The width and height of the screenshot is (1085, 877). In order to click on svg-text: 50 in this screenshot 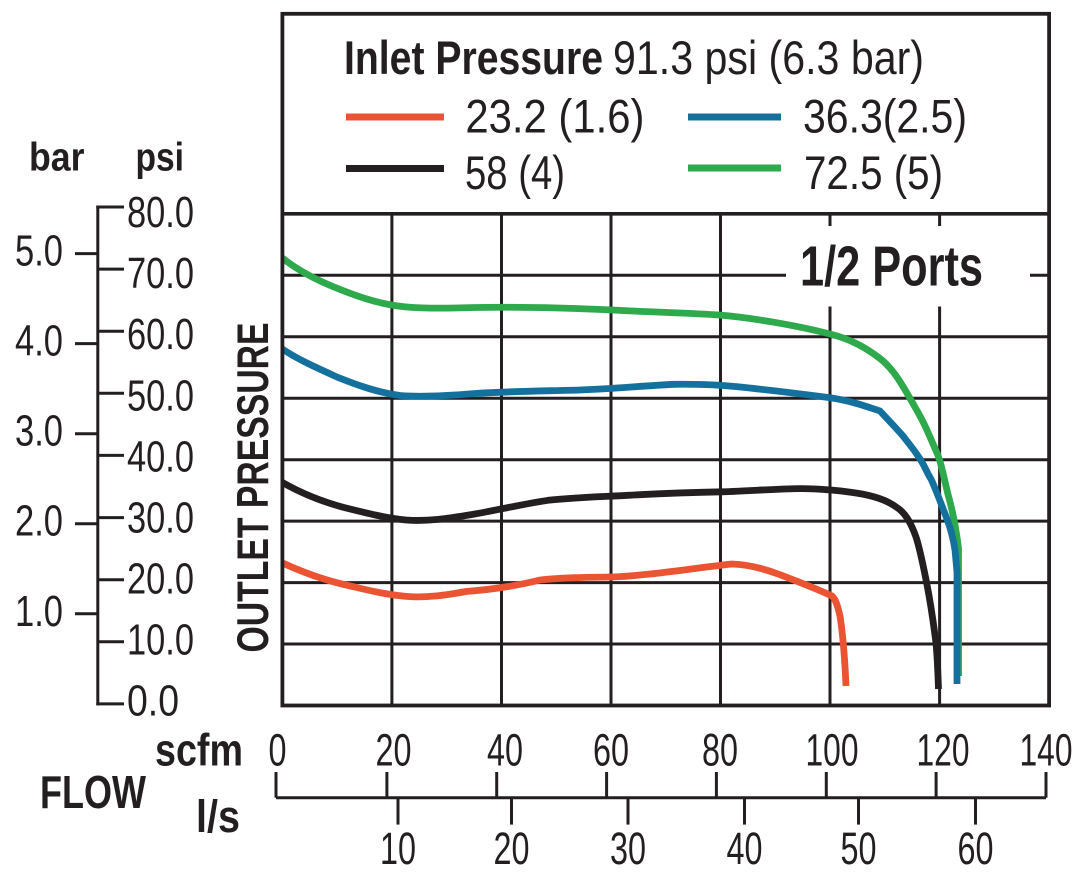, I will do `click(859, 848)`.